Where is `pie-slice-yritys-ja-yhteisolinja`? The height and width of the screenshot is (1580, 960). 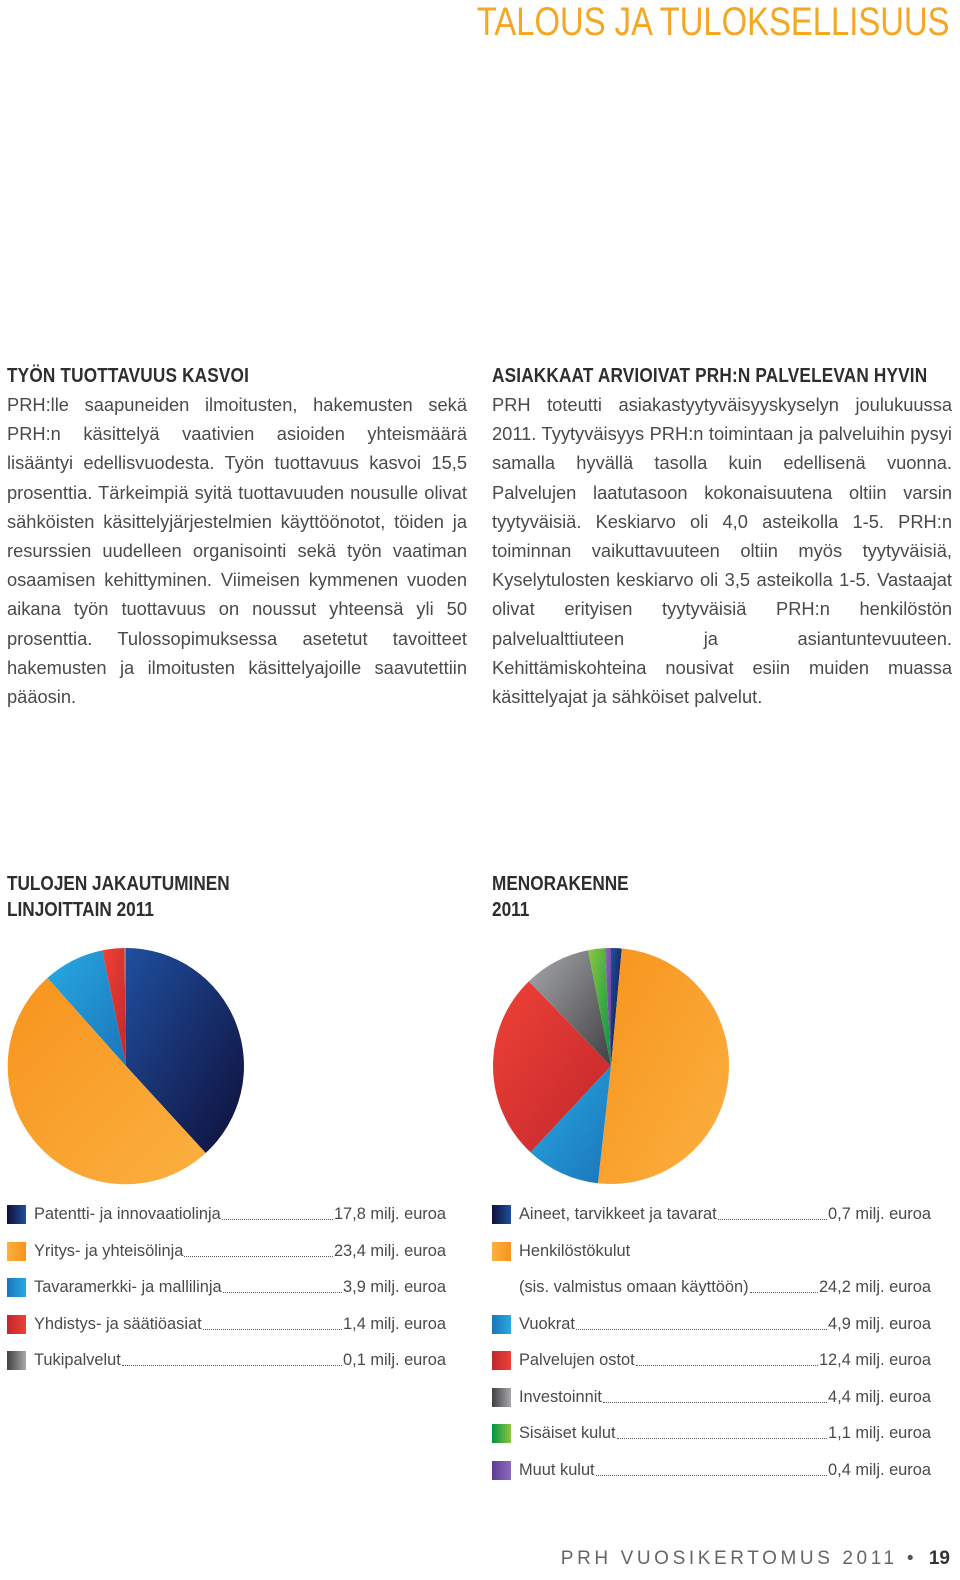 pie-slice-yritys-ja-yhteisolinja is located at coordinates (106, 1081).